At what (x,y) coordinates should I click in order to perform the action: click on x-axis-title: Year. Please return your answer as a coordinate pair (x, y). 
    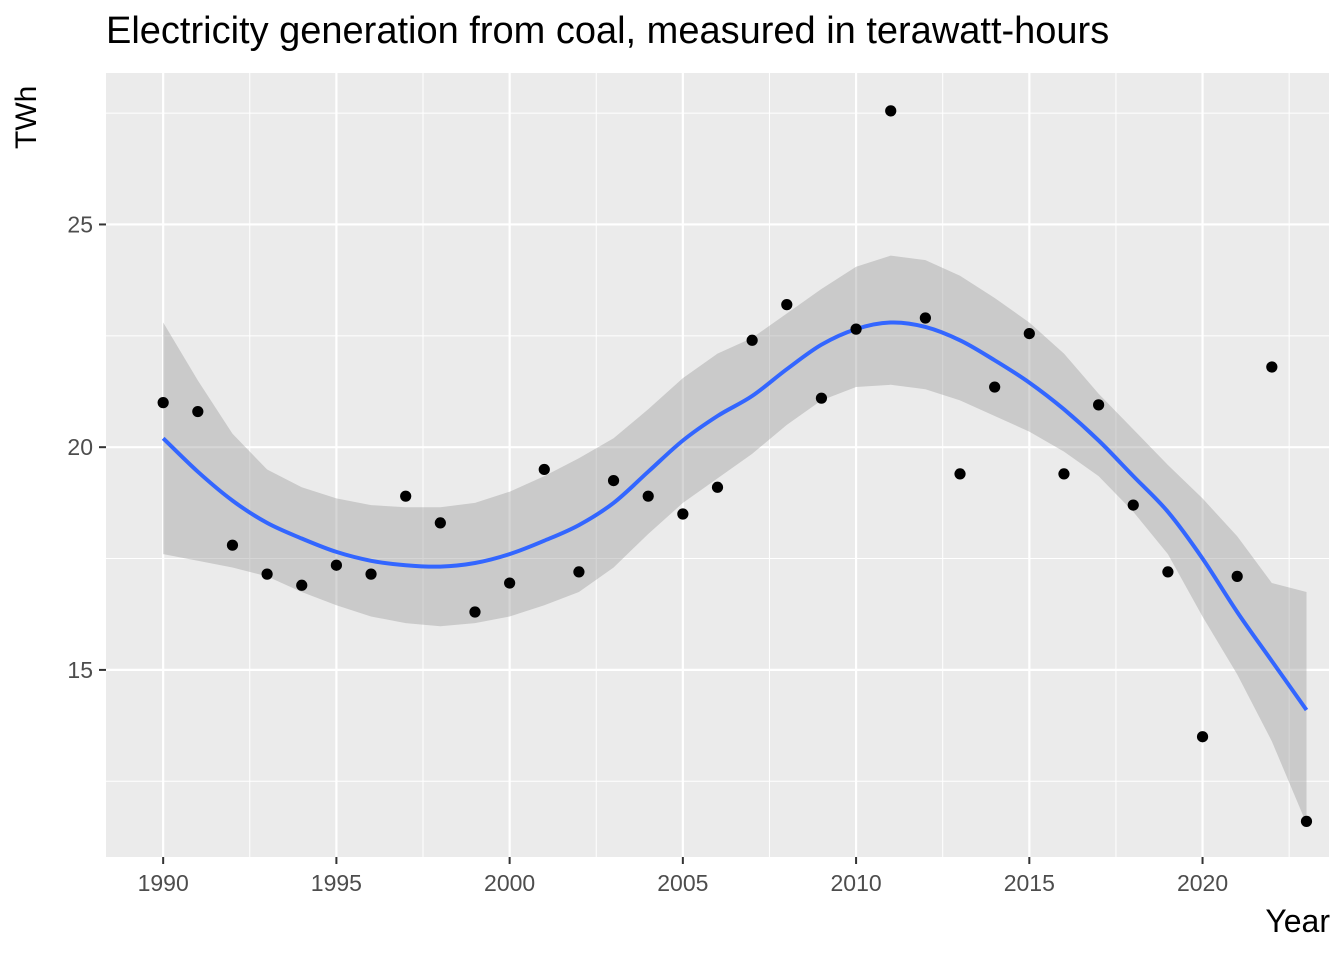
    Looking at the image, I should click on (1297, 921).